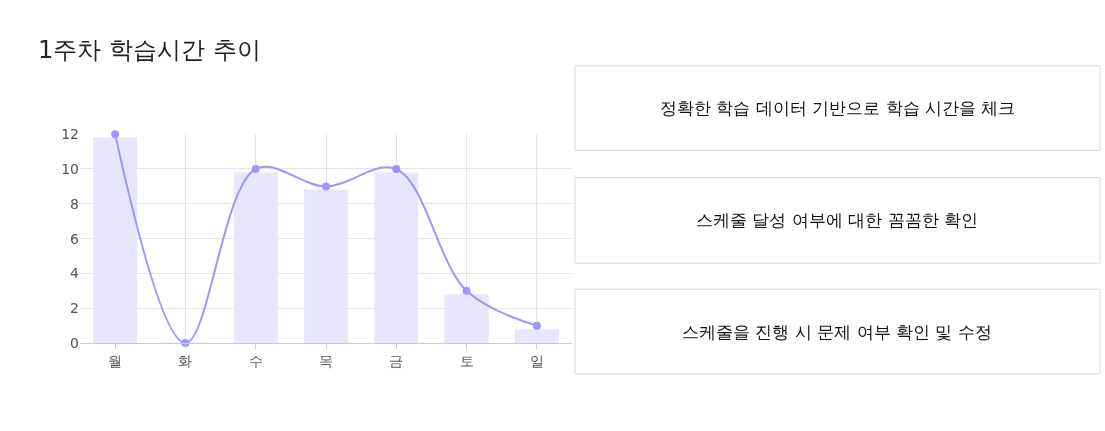 The image size is (1105, 431). I want to click on y-tick-label: 10, so click(70, 168).